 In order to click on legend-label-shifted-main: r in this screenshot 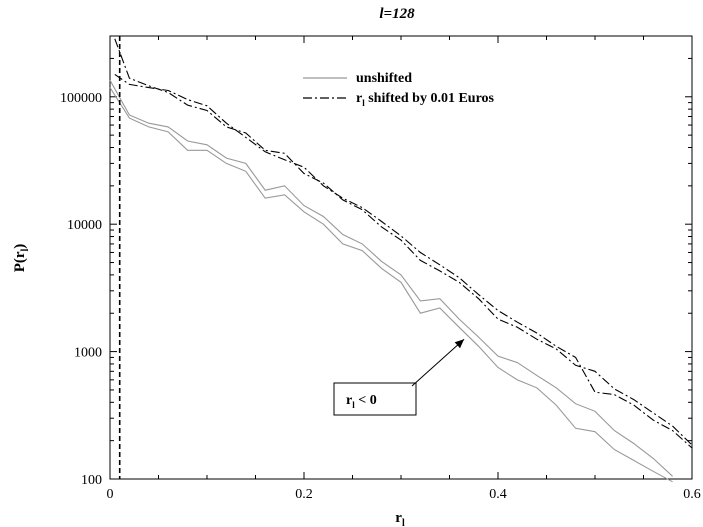, I will do `click(359, 98)`.